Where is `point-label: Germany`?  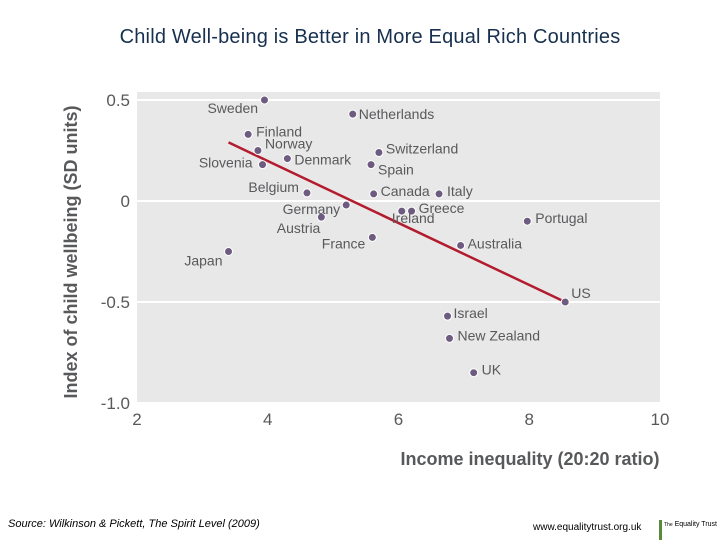 point-label: Germany is located at coordinates (312, 209).